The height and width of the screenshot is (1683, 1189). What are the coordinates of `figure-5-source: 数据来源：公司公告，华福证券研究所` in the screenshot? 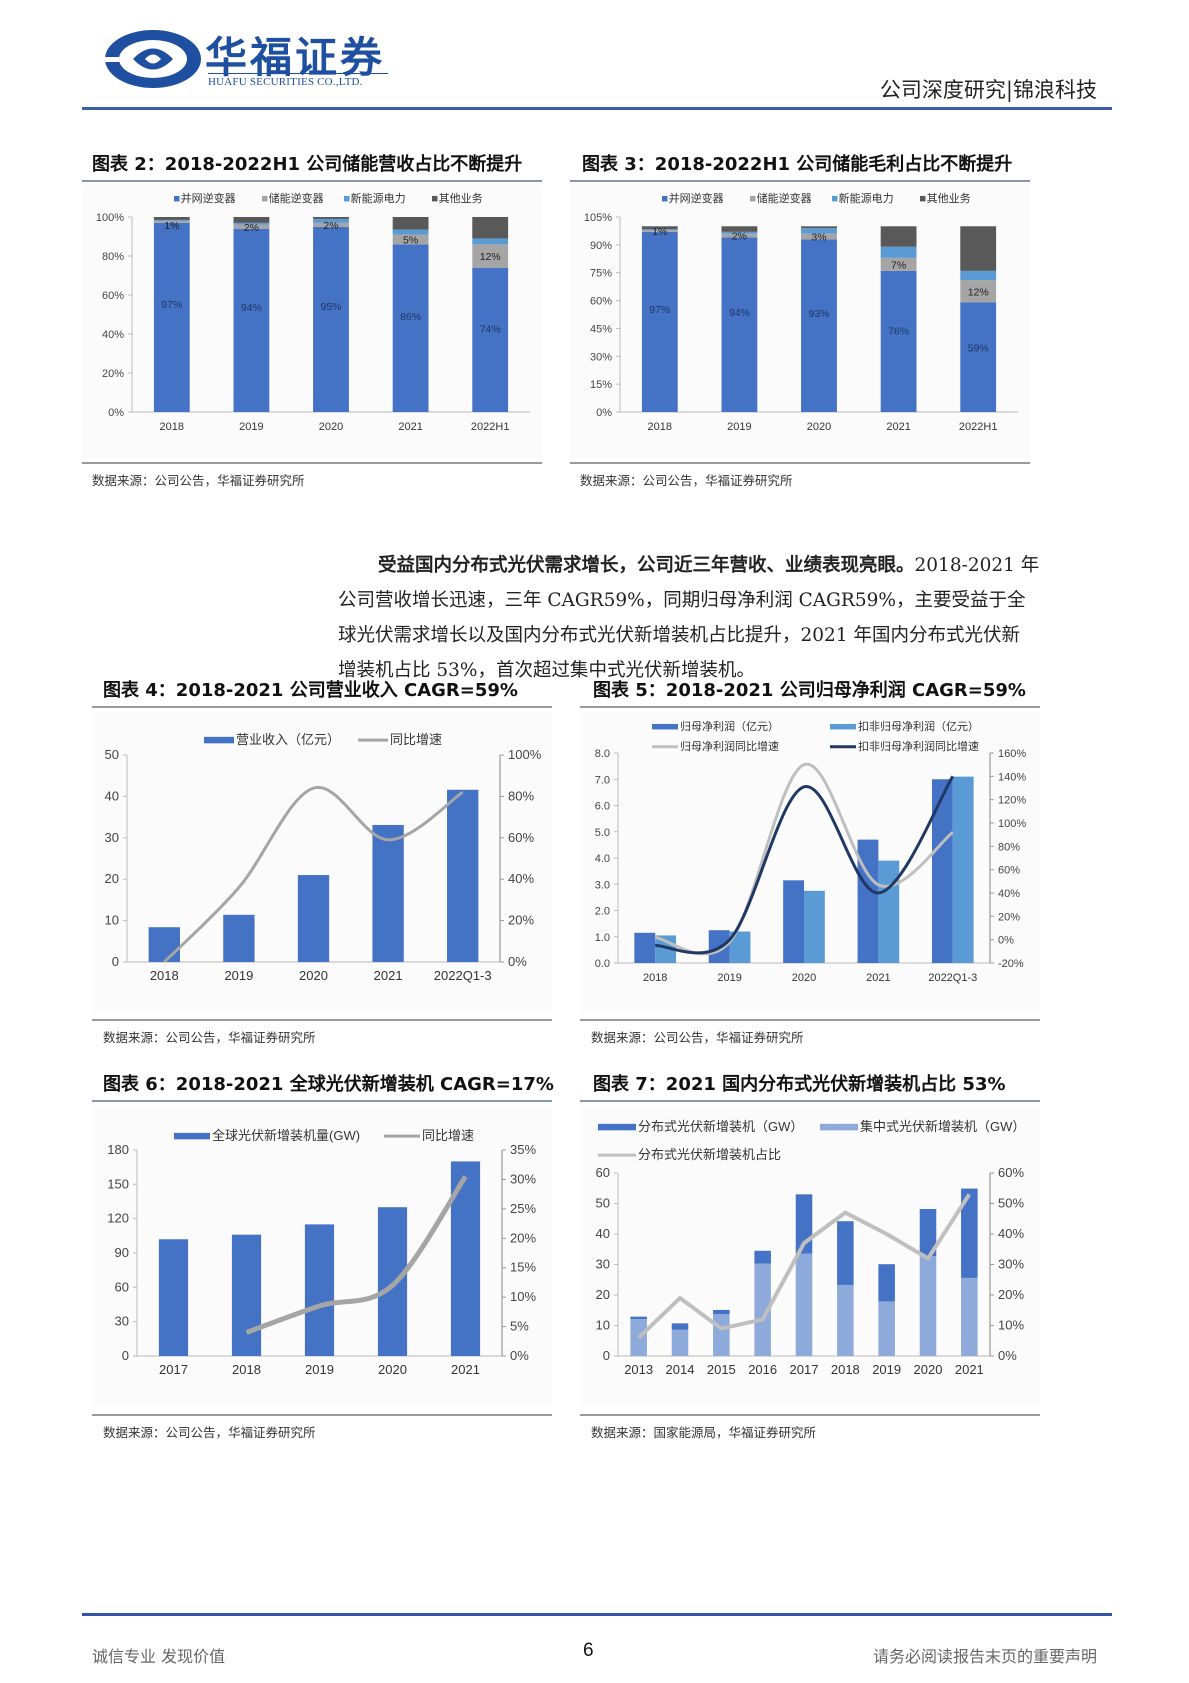 It's located at (697, 1037).